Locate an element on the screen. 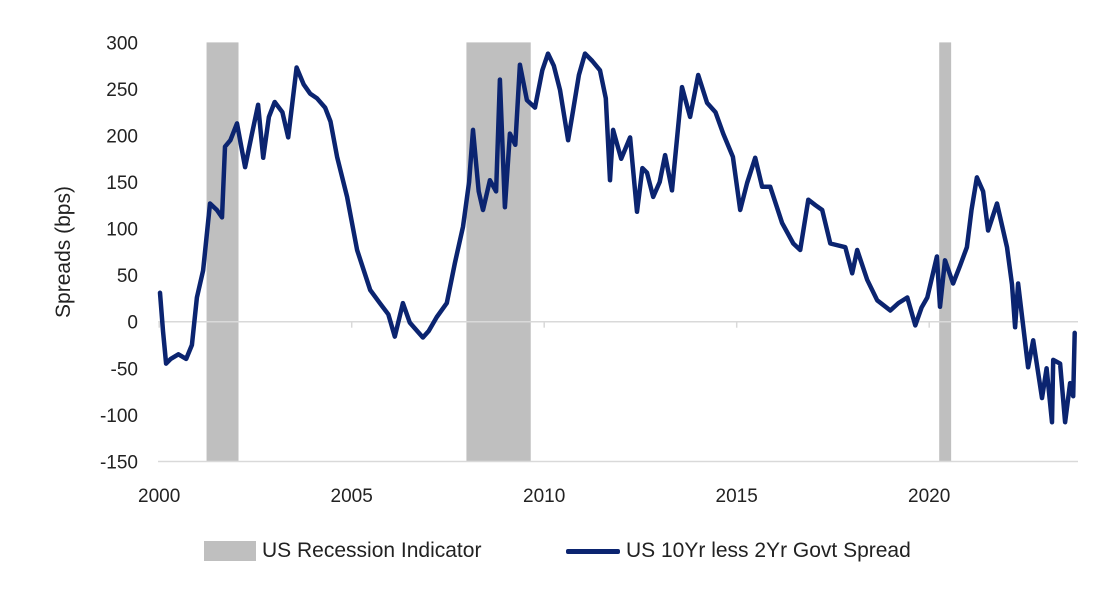 The image size is (1108, 595). y-tick-label: 200 is located at coordinates (122, 137).